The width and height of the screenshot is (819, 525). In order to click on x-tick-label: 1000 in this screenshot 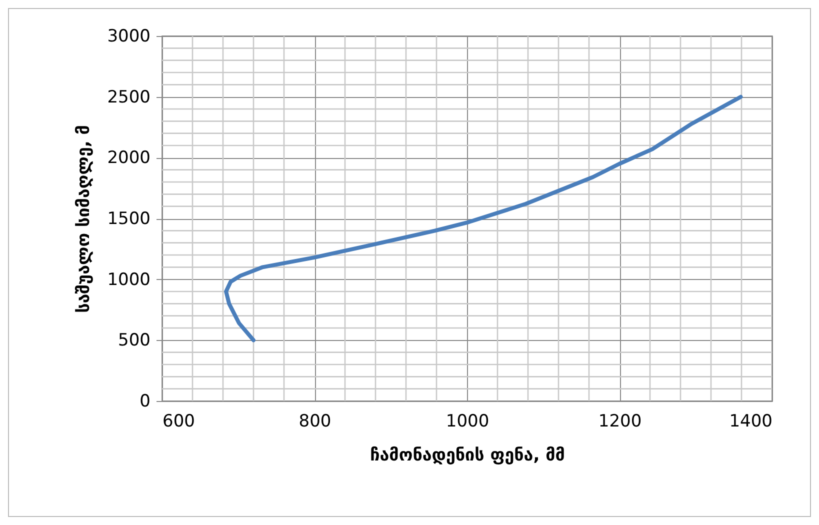, I will do `click(468, 422)`.